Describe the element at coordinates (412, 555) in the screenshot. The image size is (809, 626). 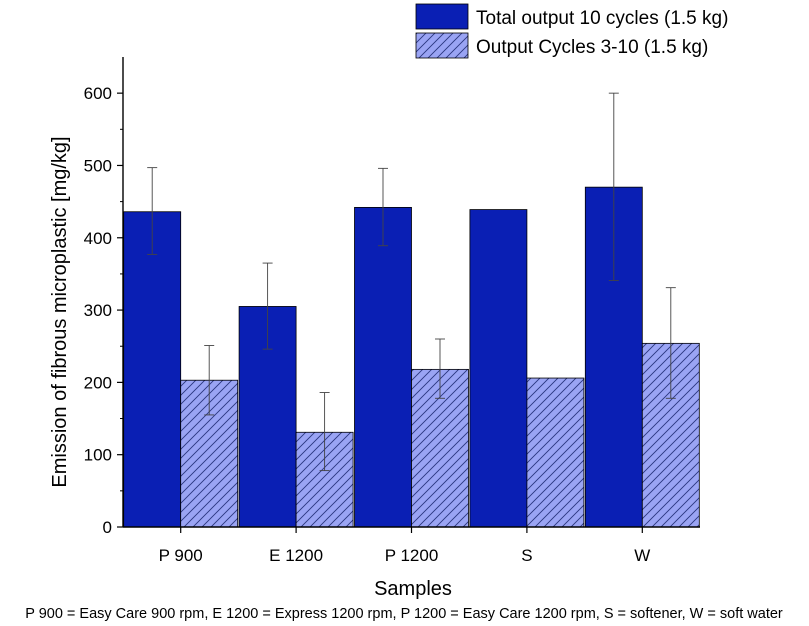
I see `x-tick-label: P 1200` at that location.